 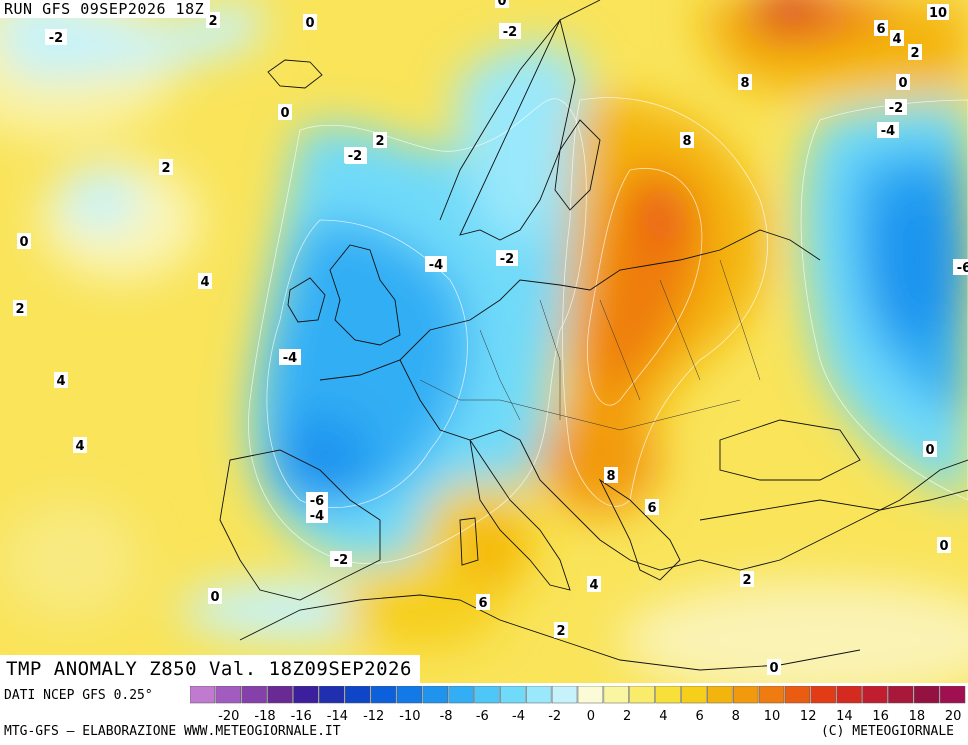 What do you see at coordinates (482, 716) in the screenshot?
I see `legend-tick-label: -6` at bounding box center [482, 716].